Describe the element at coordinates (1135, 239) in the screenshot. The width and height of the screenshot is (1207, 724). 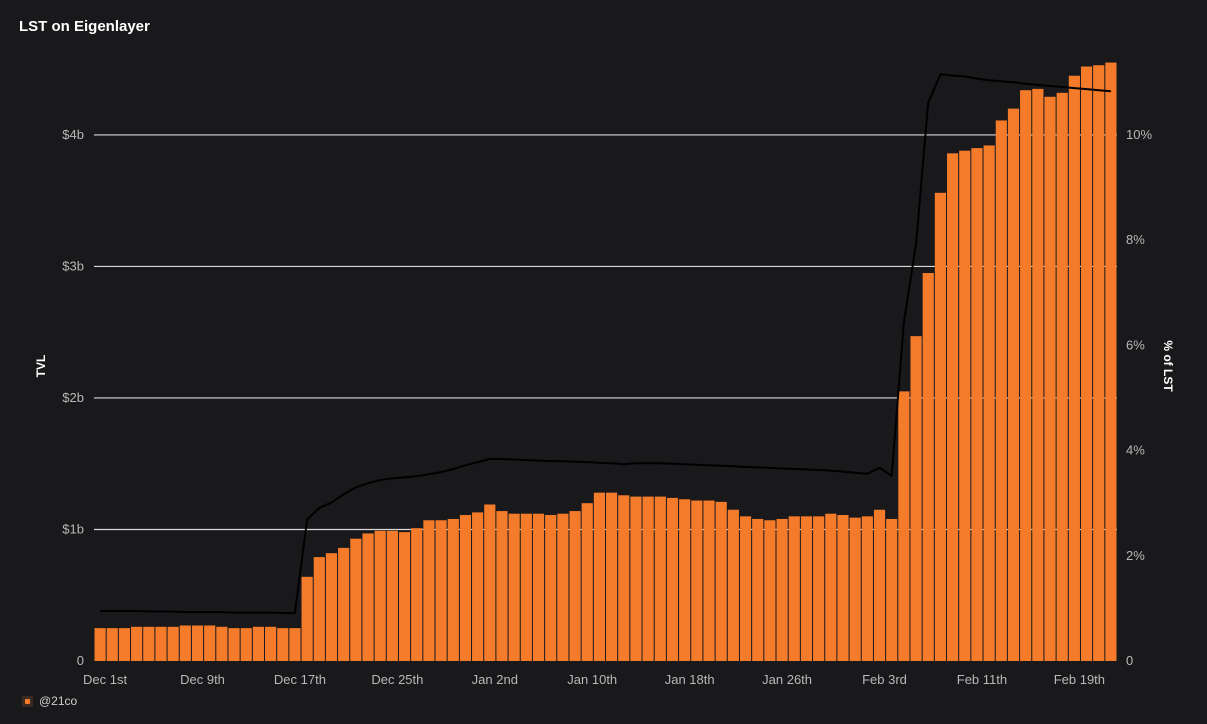
I see `y2-tick-label: 8%` at that location.